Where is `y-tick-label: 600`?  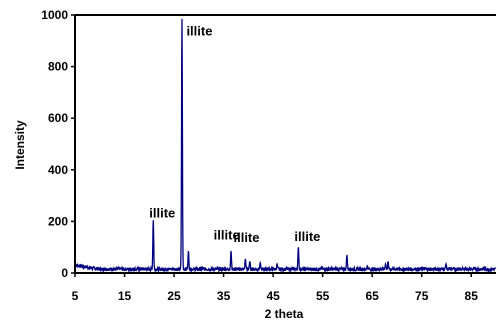 y-tick-label: 600 is located at coordinates (58, 118).